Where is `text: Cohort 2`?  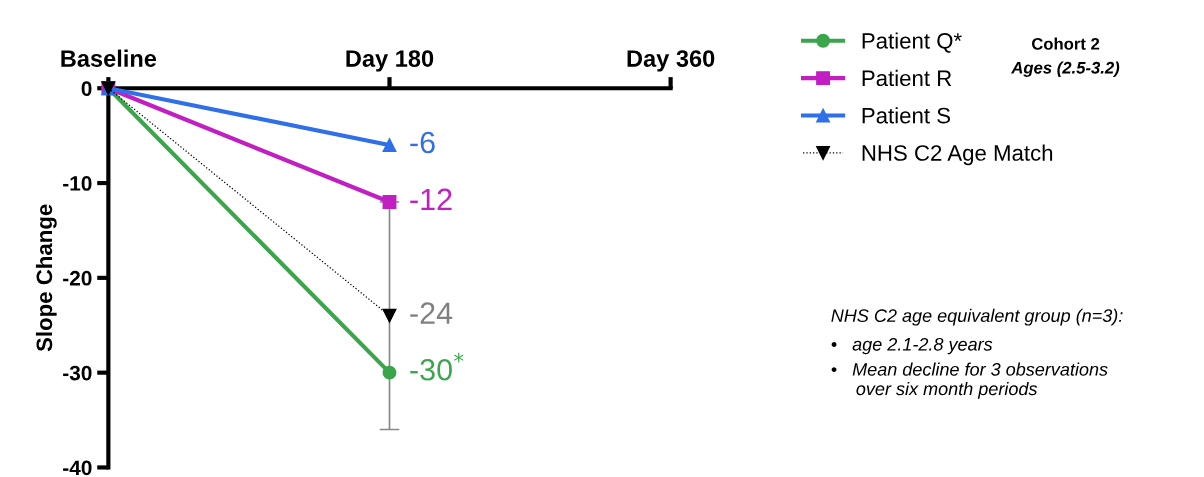 text: Cohort 2 is located at coordinates (1065, 43).